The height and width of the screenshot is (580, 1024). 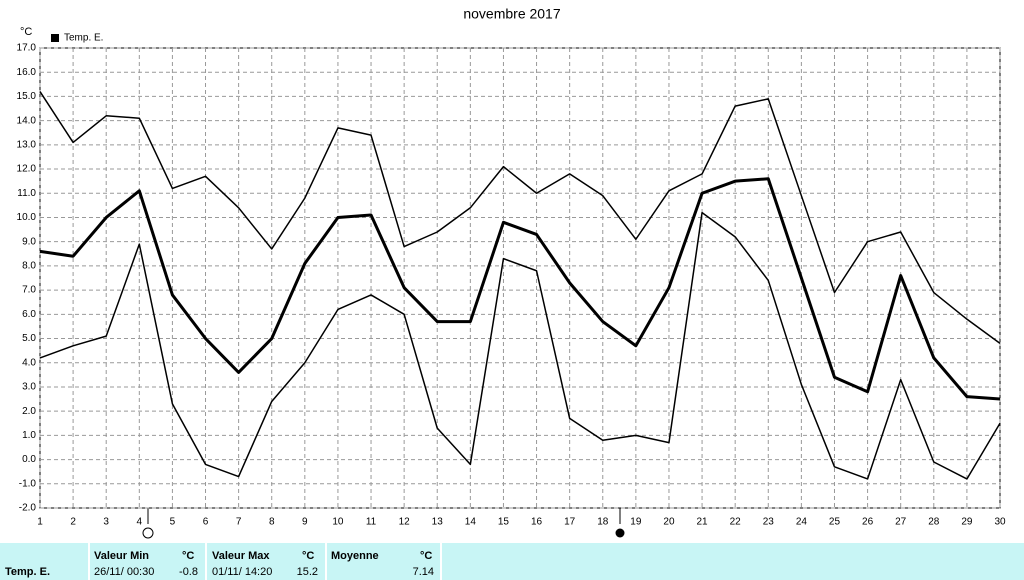 What do you see at coordinates (73, 522) in the screenshot?
I see `x-tick-label: 2` at bounding box center [73, 522].